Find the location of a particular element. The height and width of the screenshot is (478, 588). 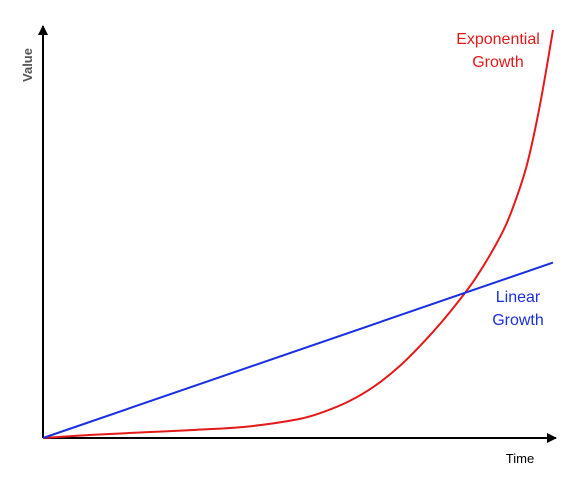

linear-growth-label-line: Linear is located at coordinates (518, 297).